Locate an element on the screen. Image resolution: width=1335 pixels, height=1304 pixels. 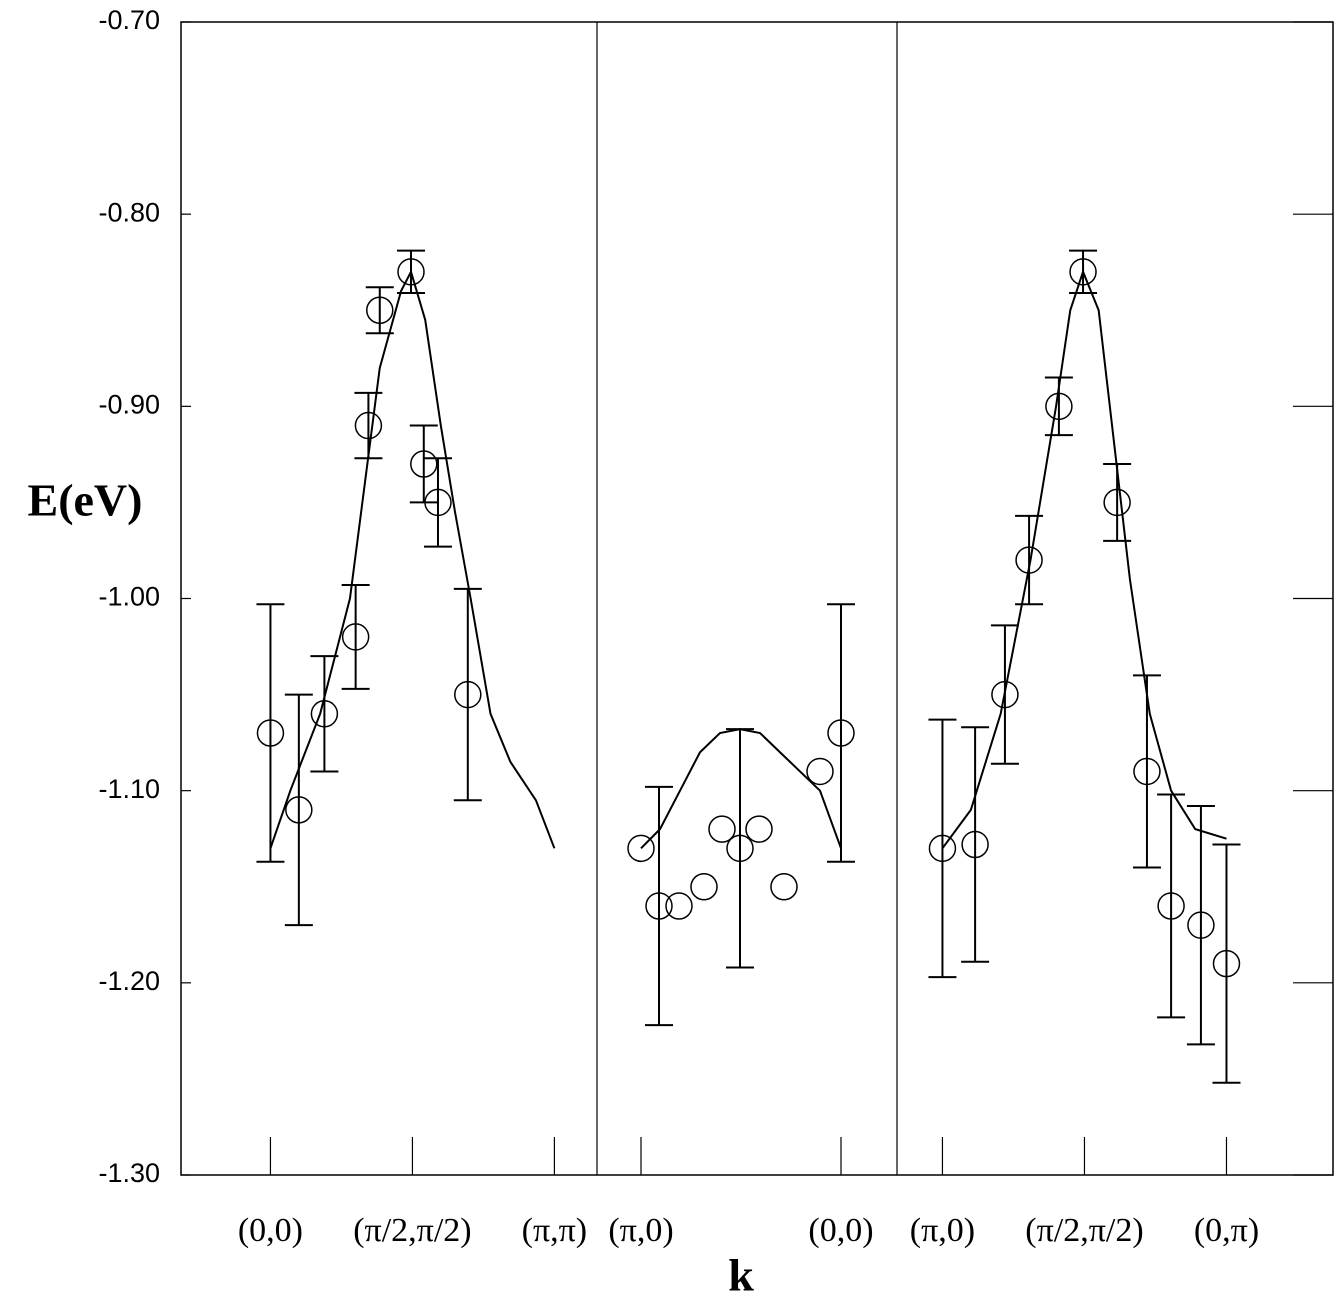
y-tick-label: -1.00 is located at coordinates (129, 597).